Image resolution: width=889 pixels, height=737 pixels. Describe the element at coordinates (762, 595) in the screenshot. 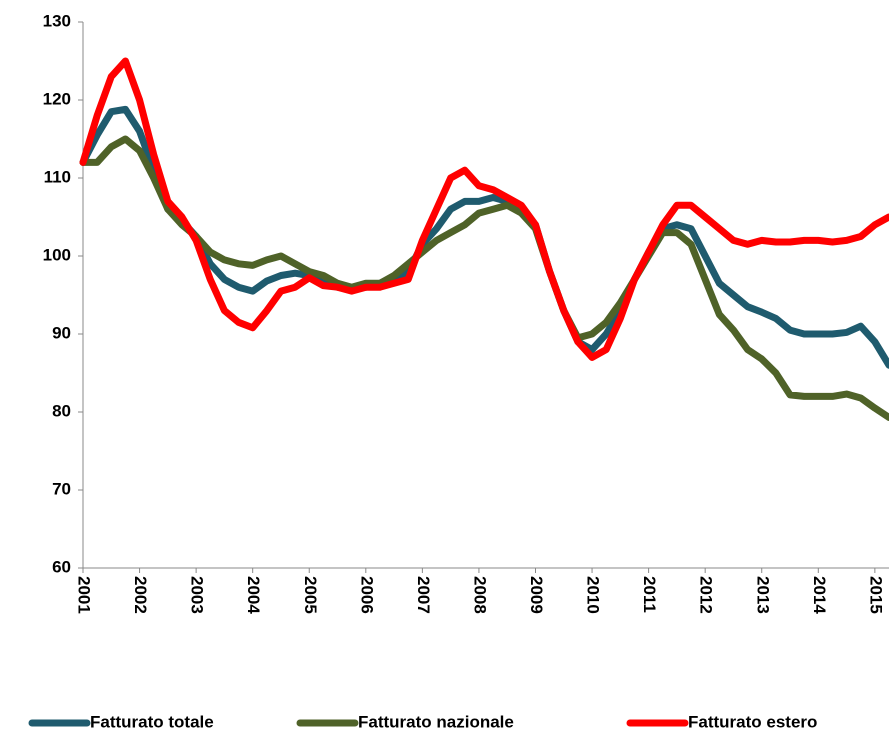

I see `x-tick-label: 2013` at that location.